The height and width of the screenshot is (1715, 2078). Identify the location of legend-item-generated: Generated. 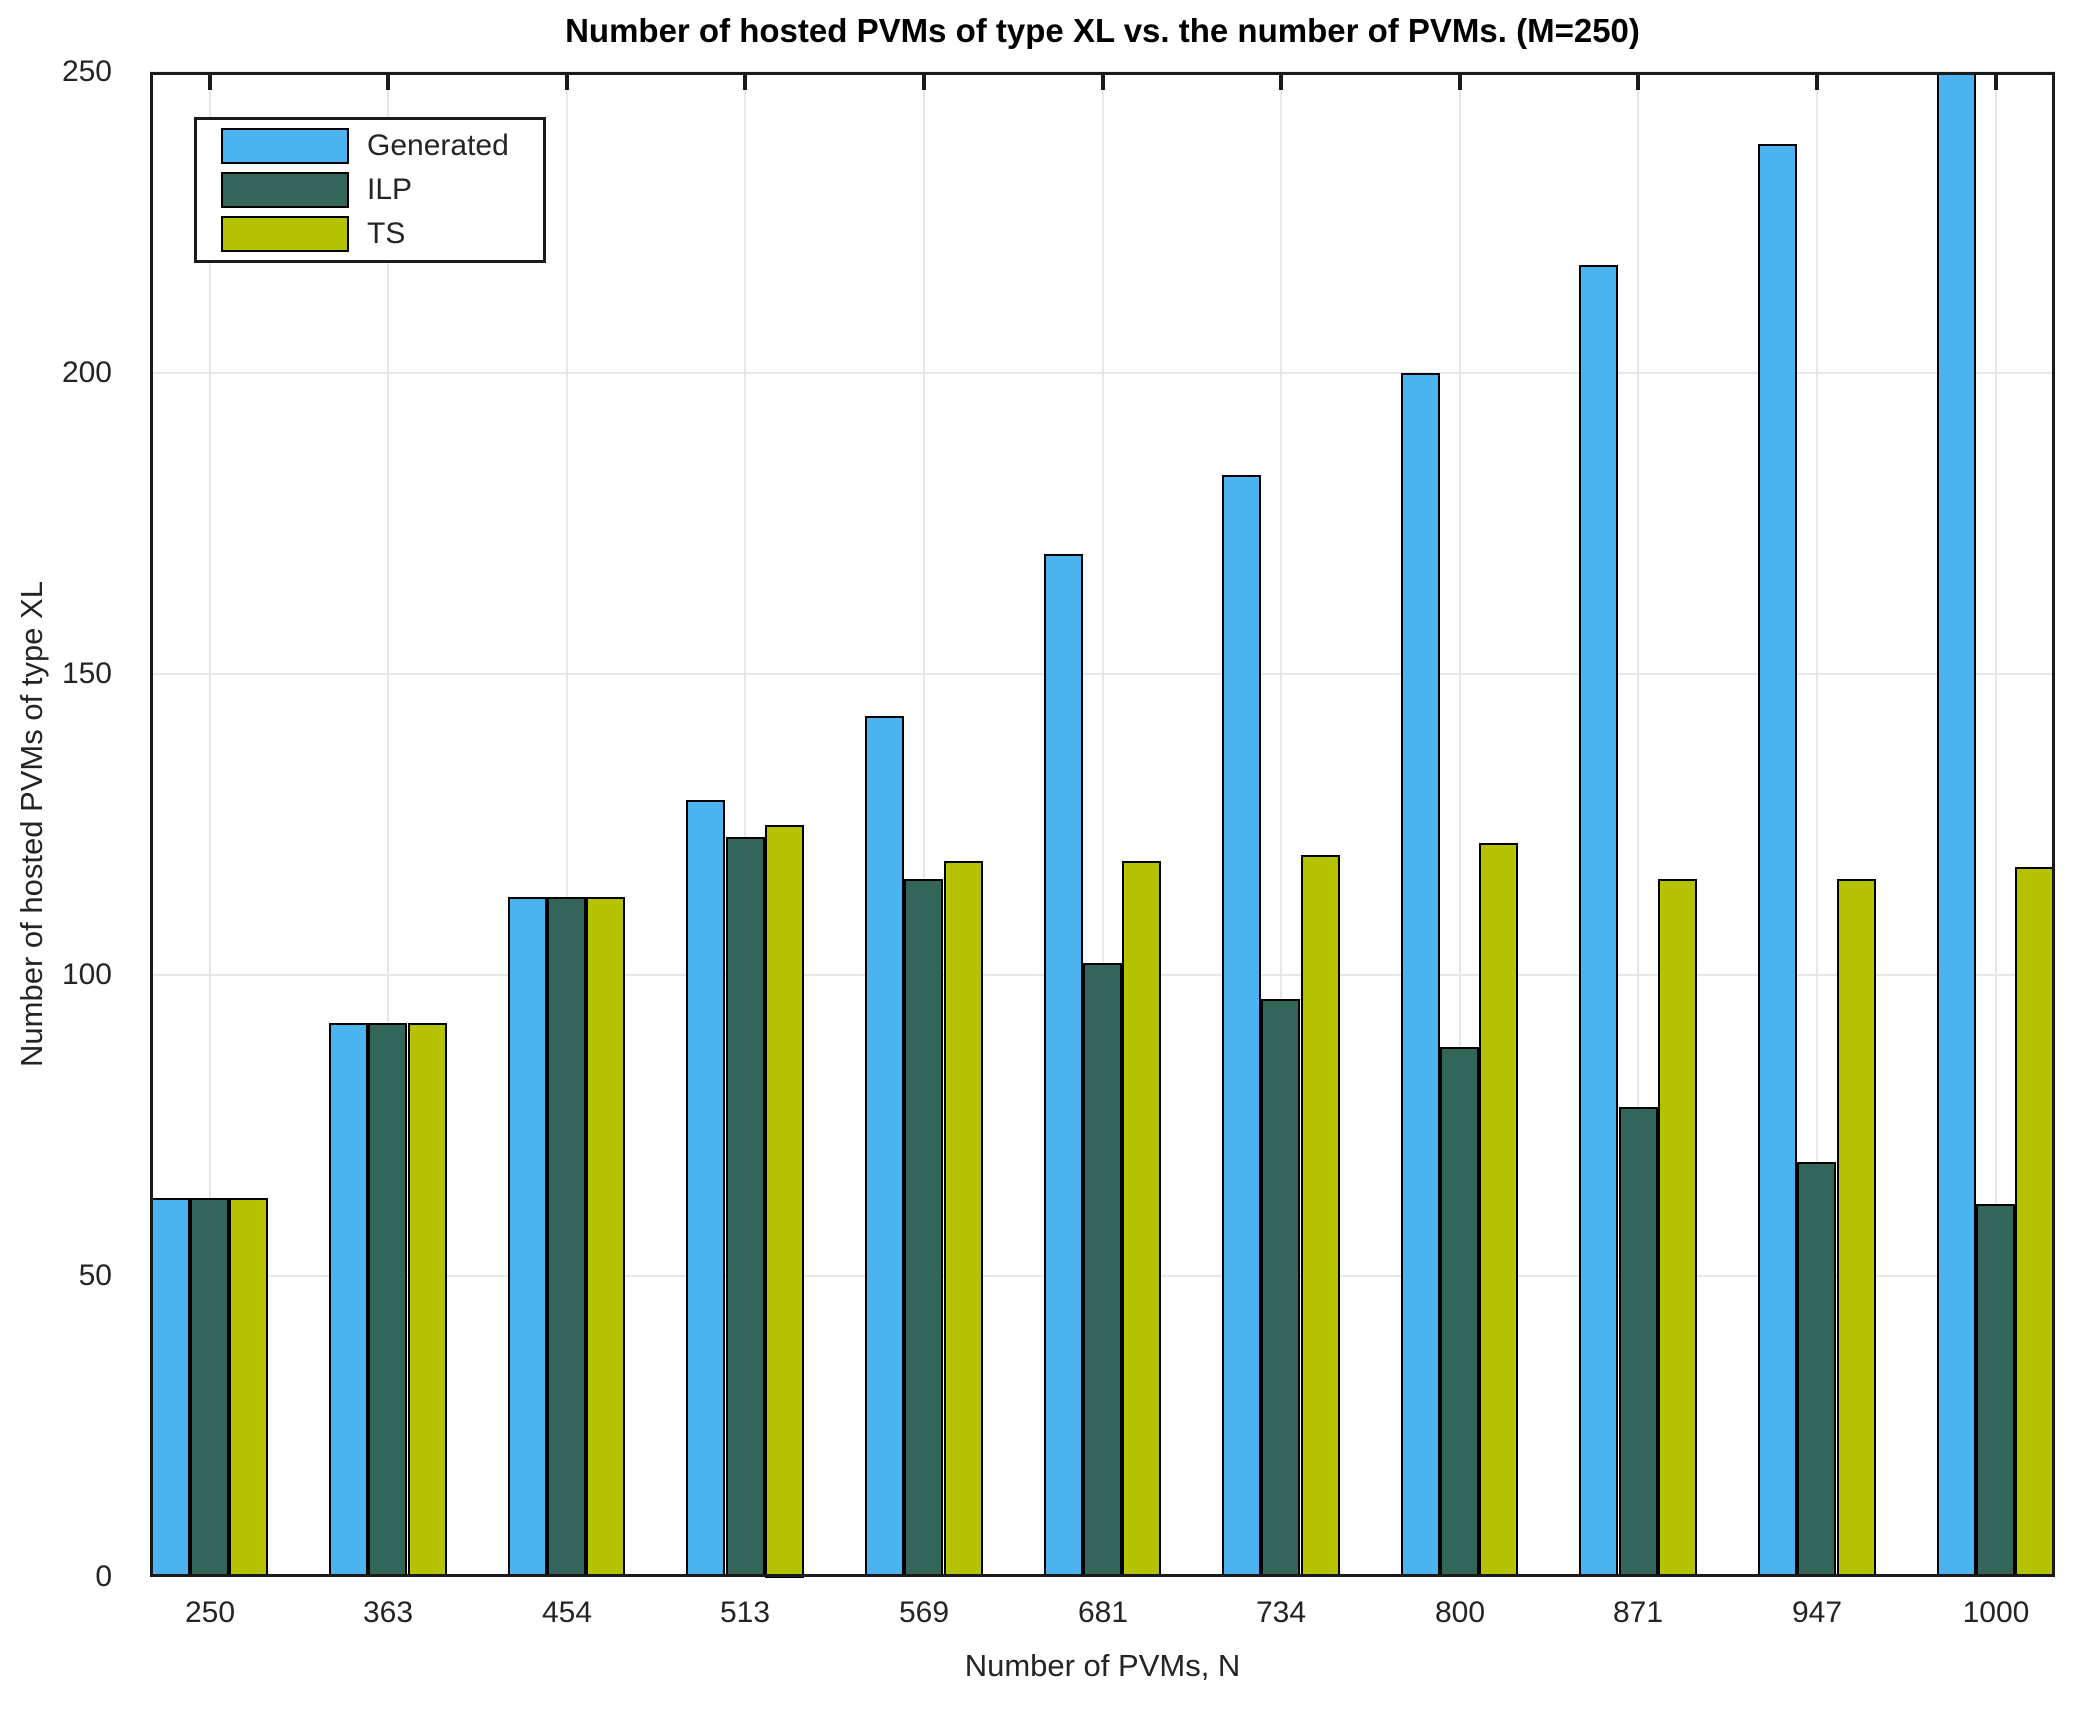
(370, 146).